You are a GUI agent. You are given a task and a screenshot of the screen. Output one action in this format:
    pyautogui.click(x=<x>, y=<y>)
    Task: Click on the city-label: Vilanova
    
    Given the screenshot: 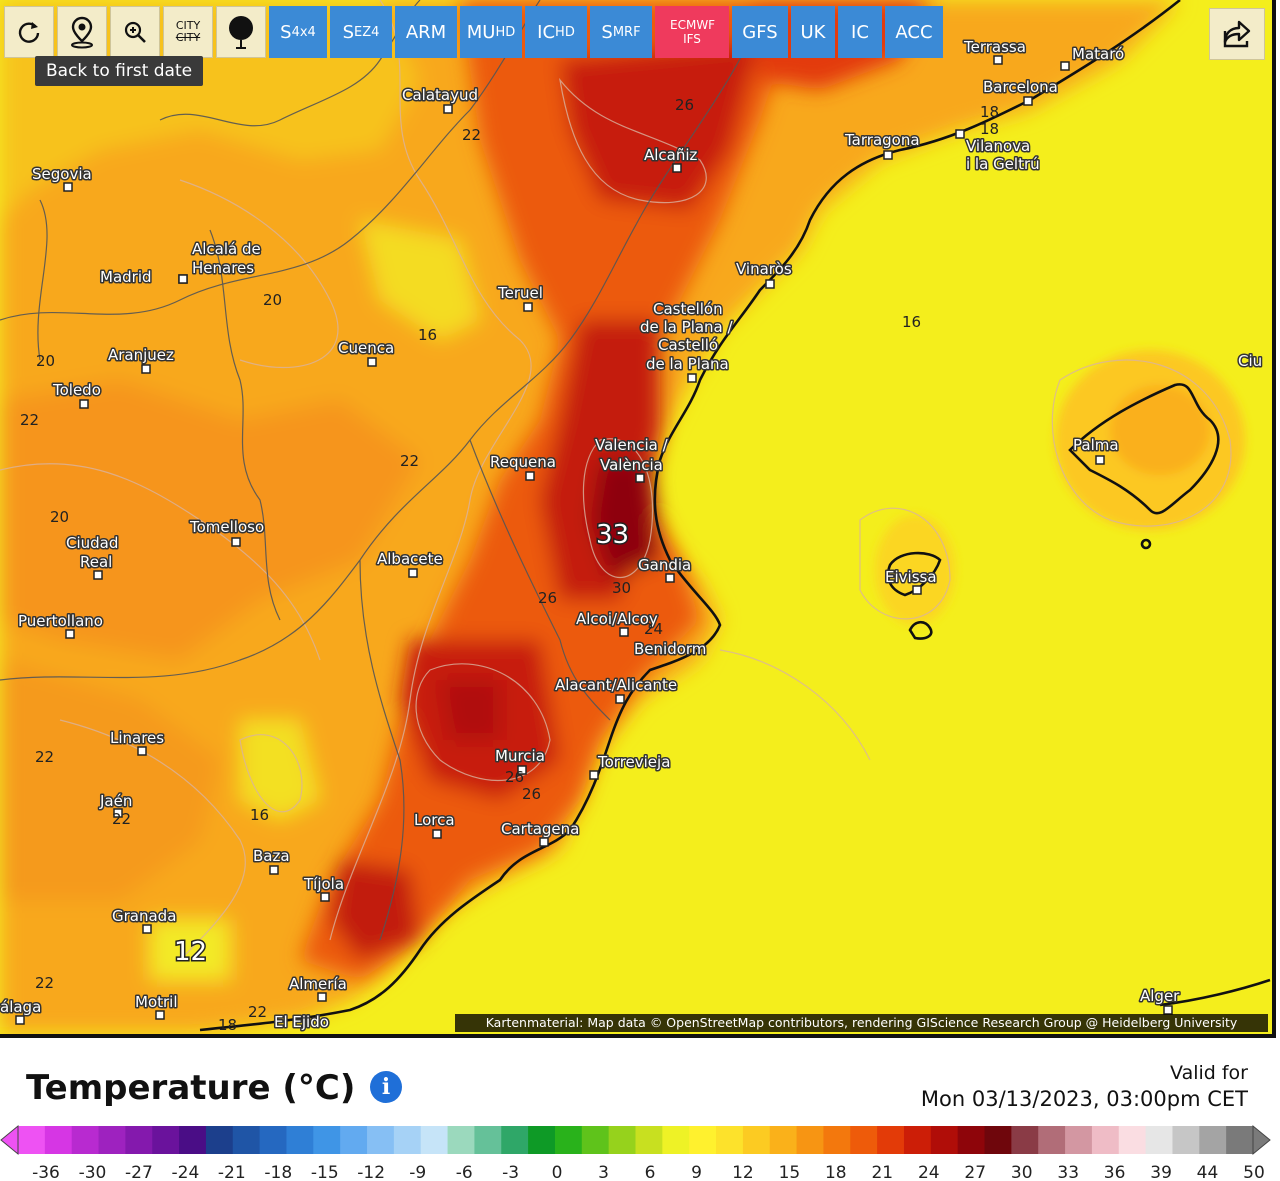 What is the action you would take?
    pyautogui.click(x=998, y=146)
    